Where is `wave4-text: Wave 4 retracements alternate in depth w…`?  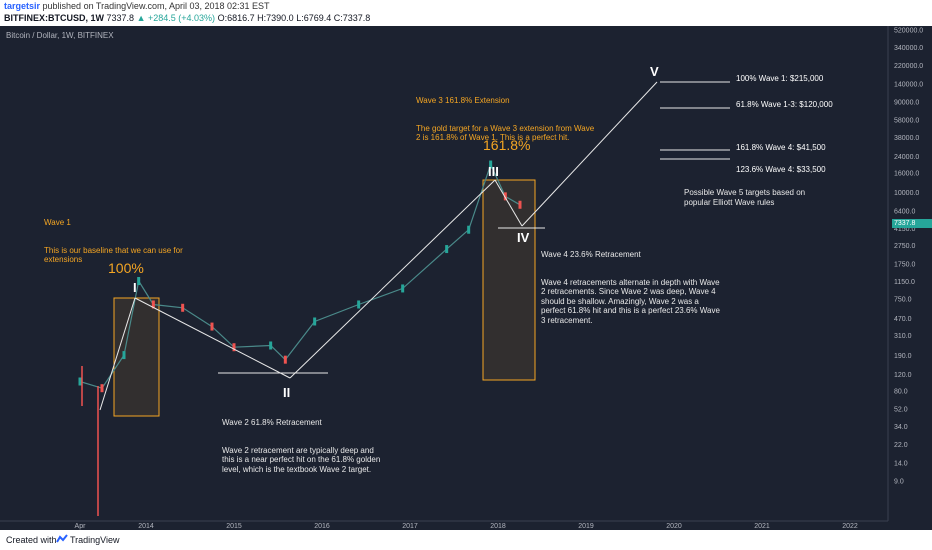
wave4-text: Wave 4 retracements alternate in depth w… is located at coordinates (630, 301).